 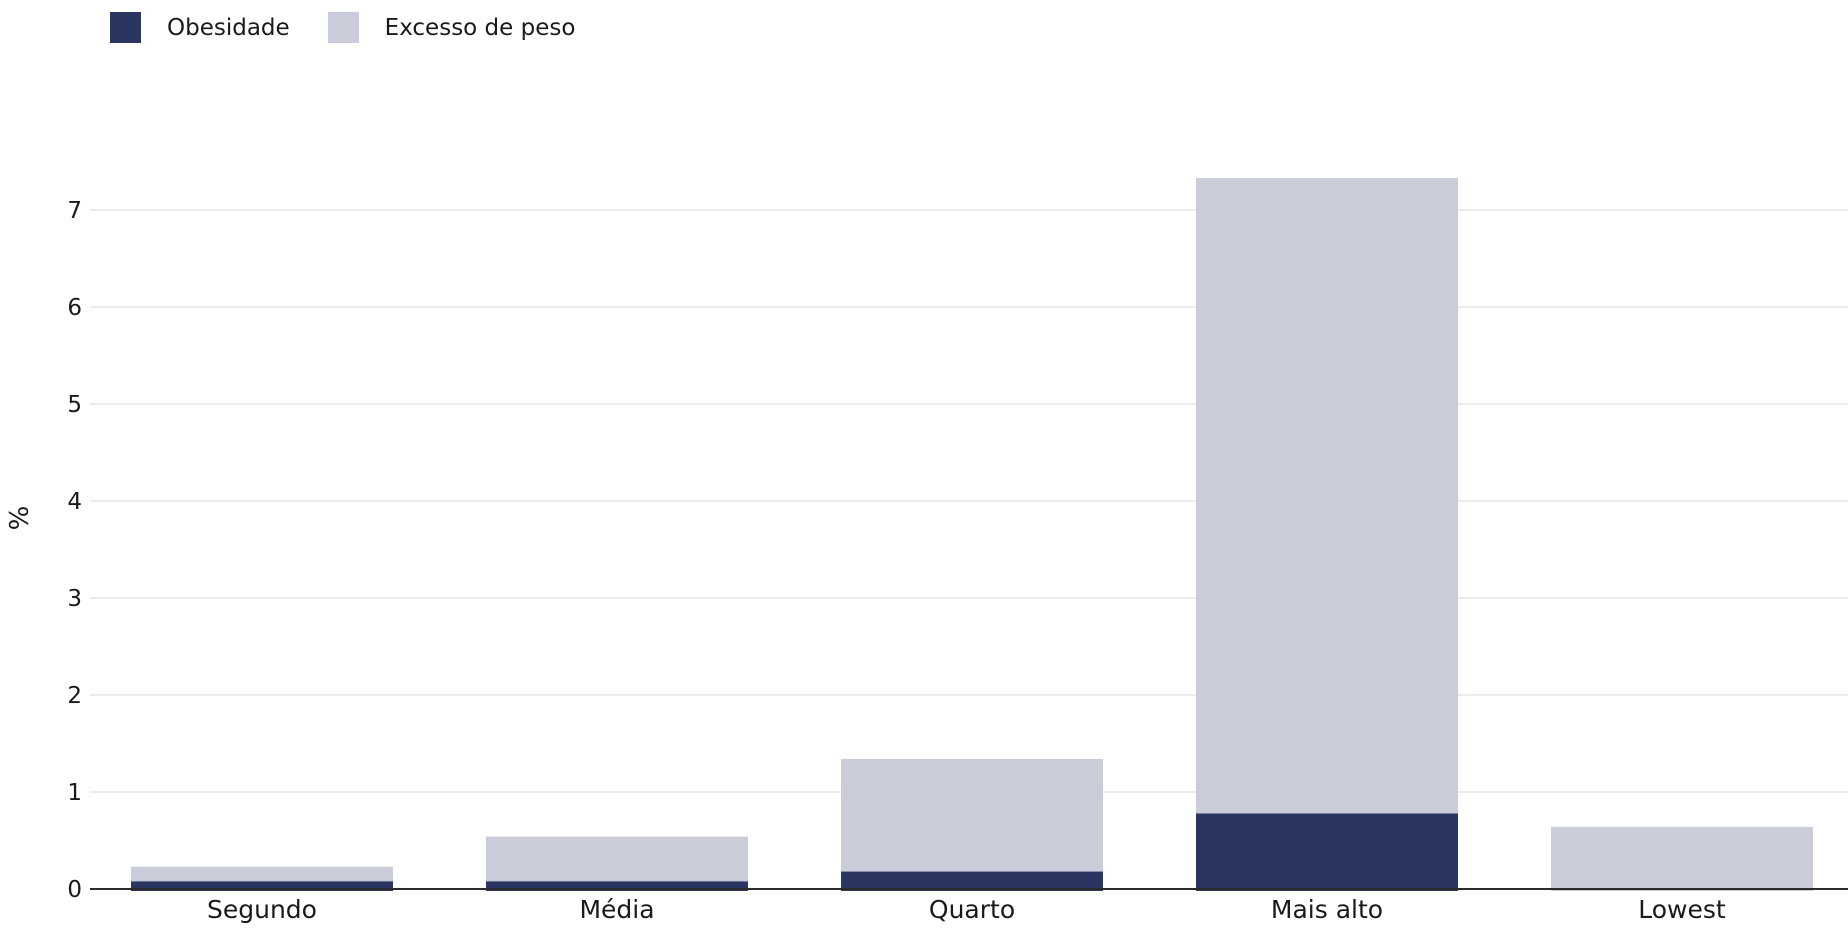 What do you see at coordinates (74, 405) in the screenshot?
I see `y-tick-label: 5` at bounding box center [74, 405].